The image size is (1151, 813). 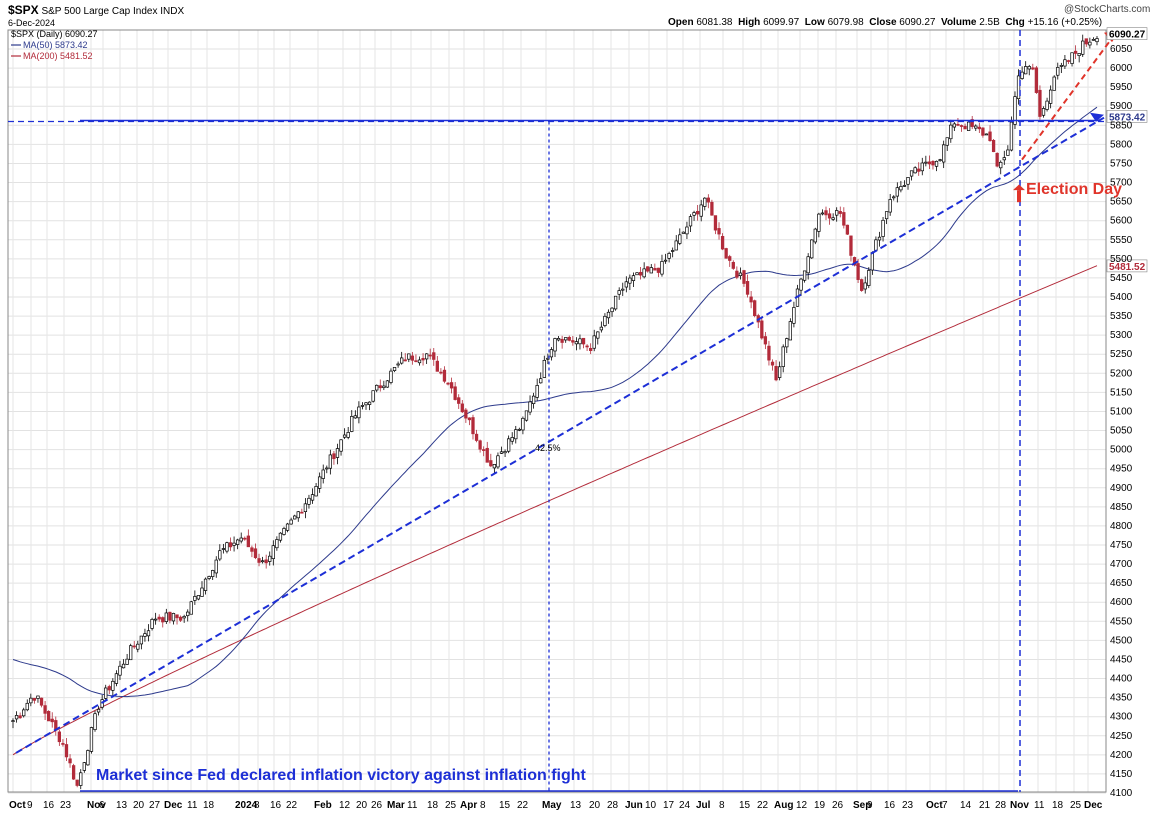 What do you see at coordinates (934, 805) in the screenshot?
I see `x-tick-label: Oct` at bounding box center [934, 805].